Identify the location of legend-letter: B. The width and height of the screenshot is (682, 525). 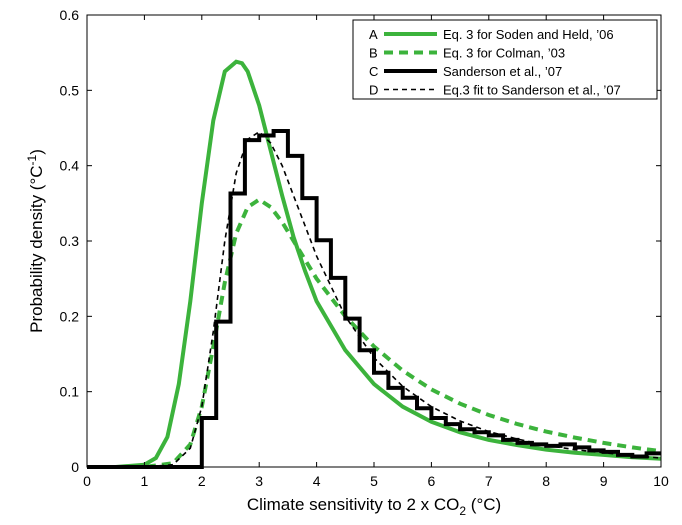
(373, 53).